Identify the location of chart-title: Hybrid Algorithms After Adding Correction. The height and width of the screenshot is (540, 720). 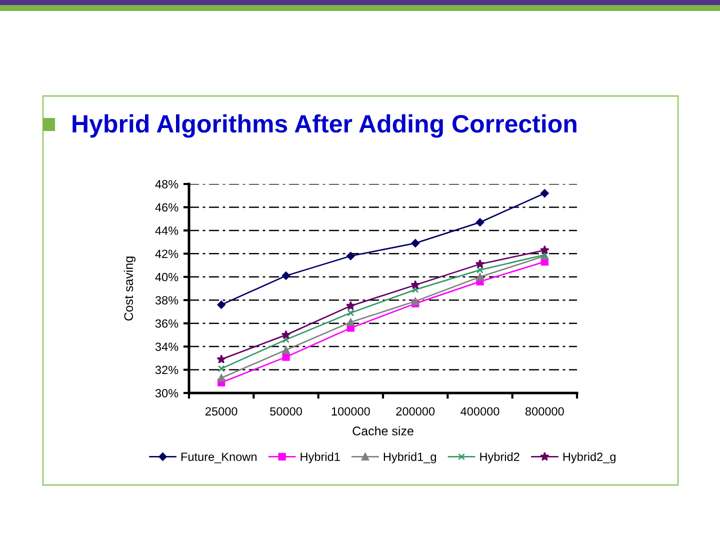
(324, 126).